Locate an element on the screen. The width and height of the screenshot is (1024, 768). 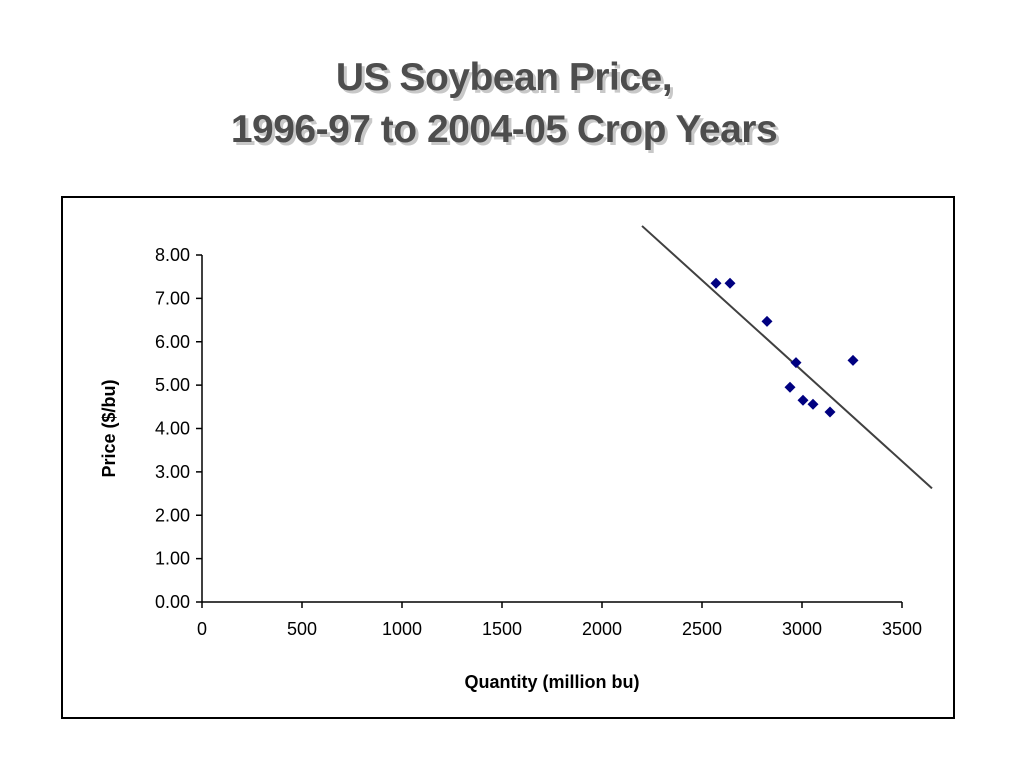
y-tick-label: 8.00 is located at coordinates (172, 255).